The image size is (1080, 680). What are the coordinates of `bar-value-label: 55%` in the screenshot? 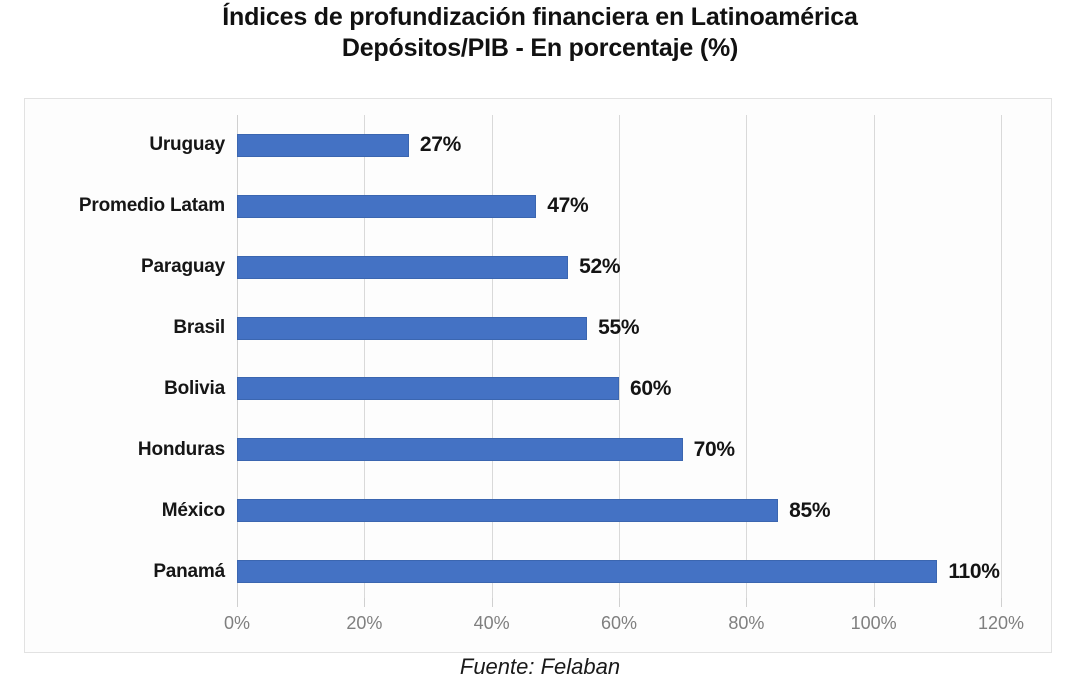 It's located at (619, 328).